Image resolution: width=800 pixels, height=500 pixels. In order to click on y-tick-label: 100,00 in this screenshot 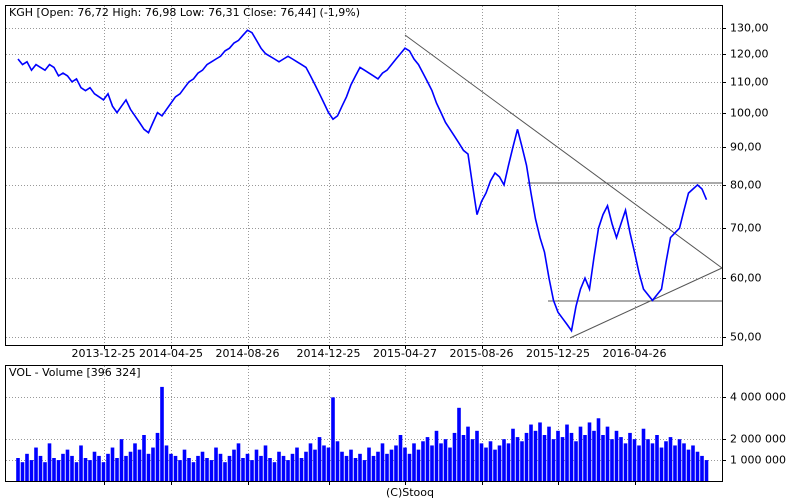, I will do `click(749, 113)`.